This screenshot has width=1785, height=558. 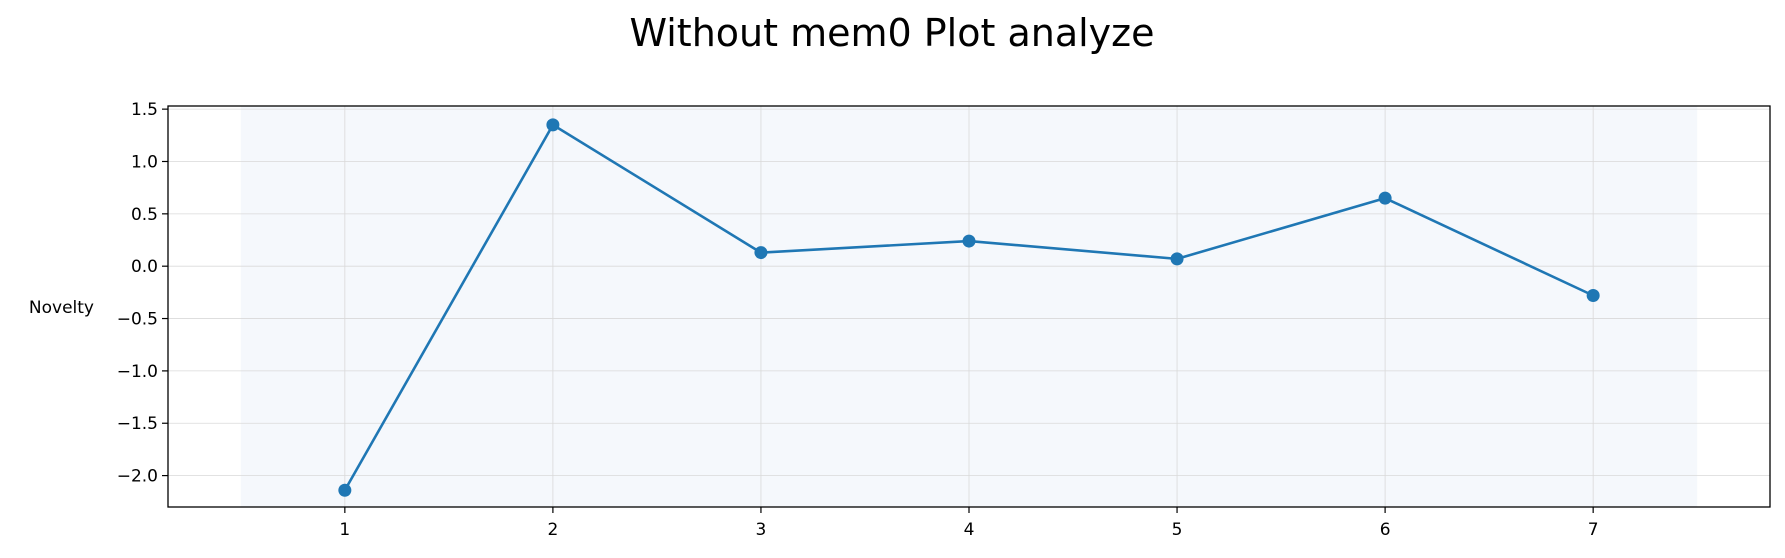 What do you see at coordinates (144, 267) in the screenshot?
I see `y-tick-label: 0.0` at bounding box center [144, 267].